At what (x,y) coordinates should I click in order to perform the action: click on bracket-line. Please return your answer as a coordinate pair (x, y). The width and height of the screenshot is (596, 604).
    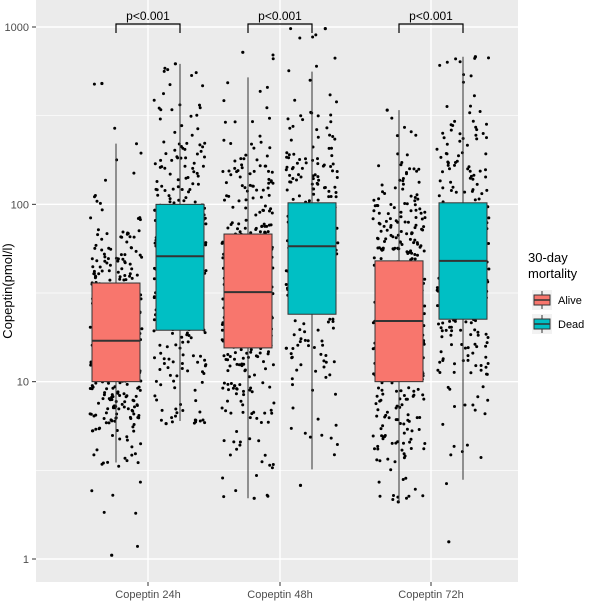
    Looking at the image, I should click on (148, 28).